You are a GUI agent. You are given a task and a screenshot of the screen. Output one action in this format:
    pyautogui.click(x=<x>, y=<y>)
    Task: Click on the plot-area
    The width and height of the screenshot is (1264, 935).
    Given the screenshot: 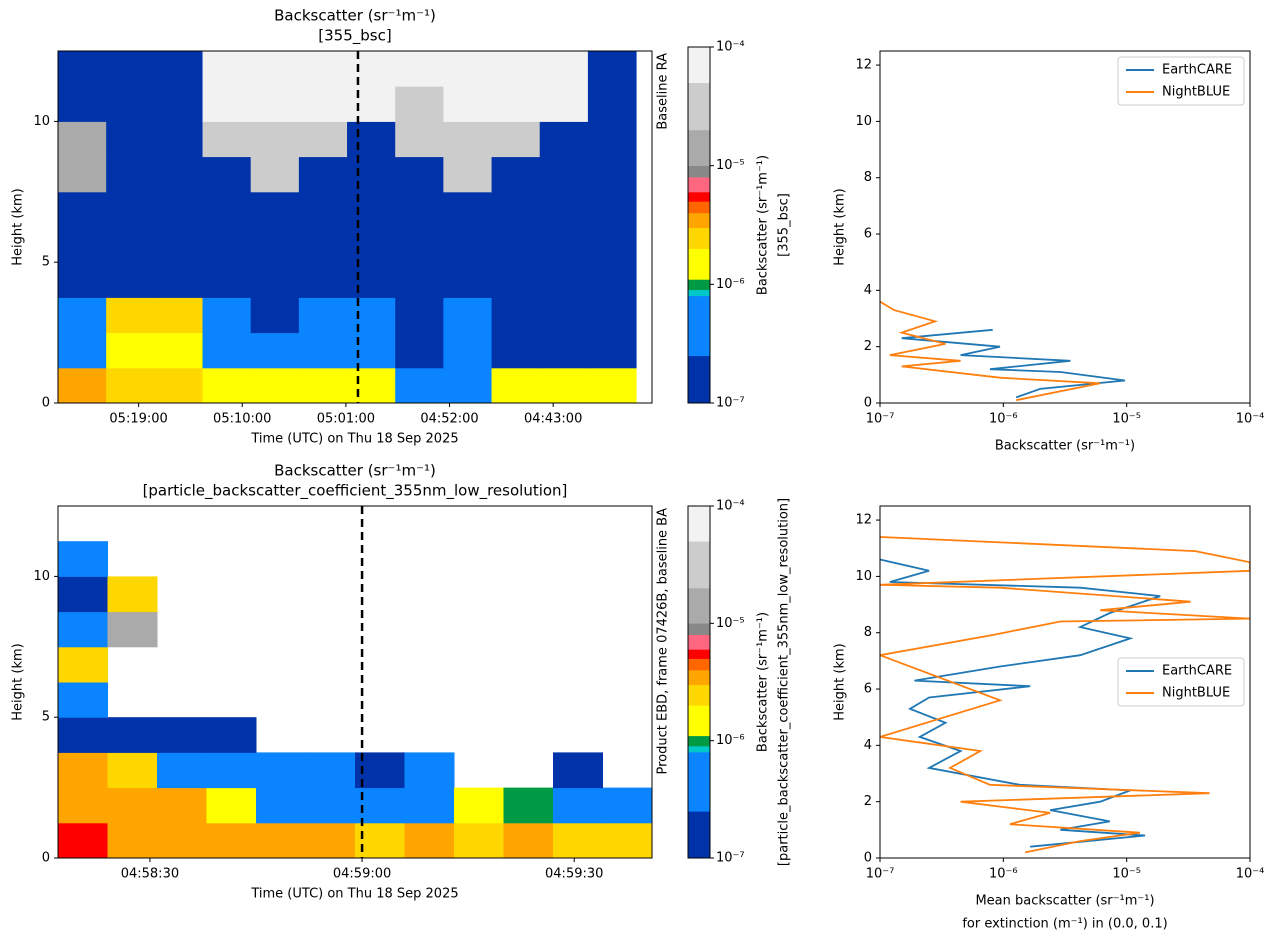 What is the action you would take?
    pyautogui.click(x=1065, y=695)
    